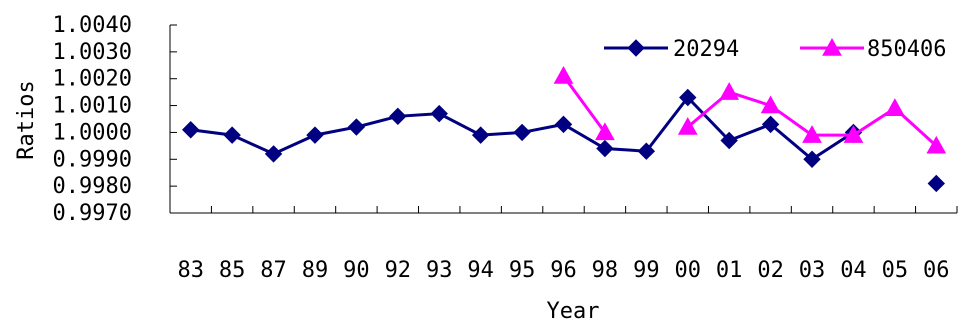  I want to click on y-tick-label: 0.9980, so click(92, 186).